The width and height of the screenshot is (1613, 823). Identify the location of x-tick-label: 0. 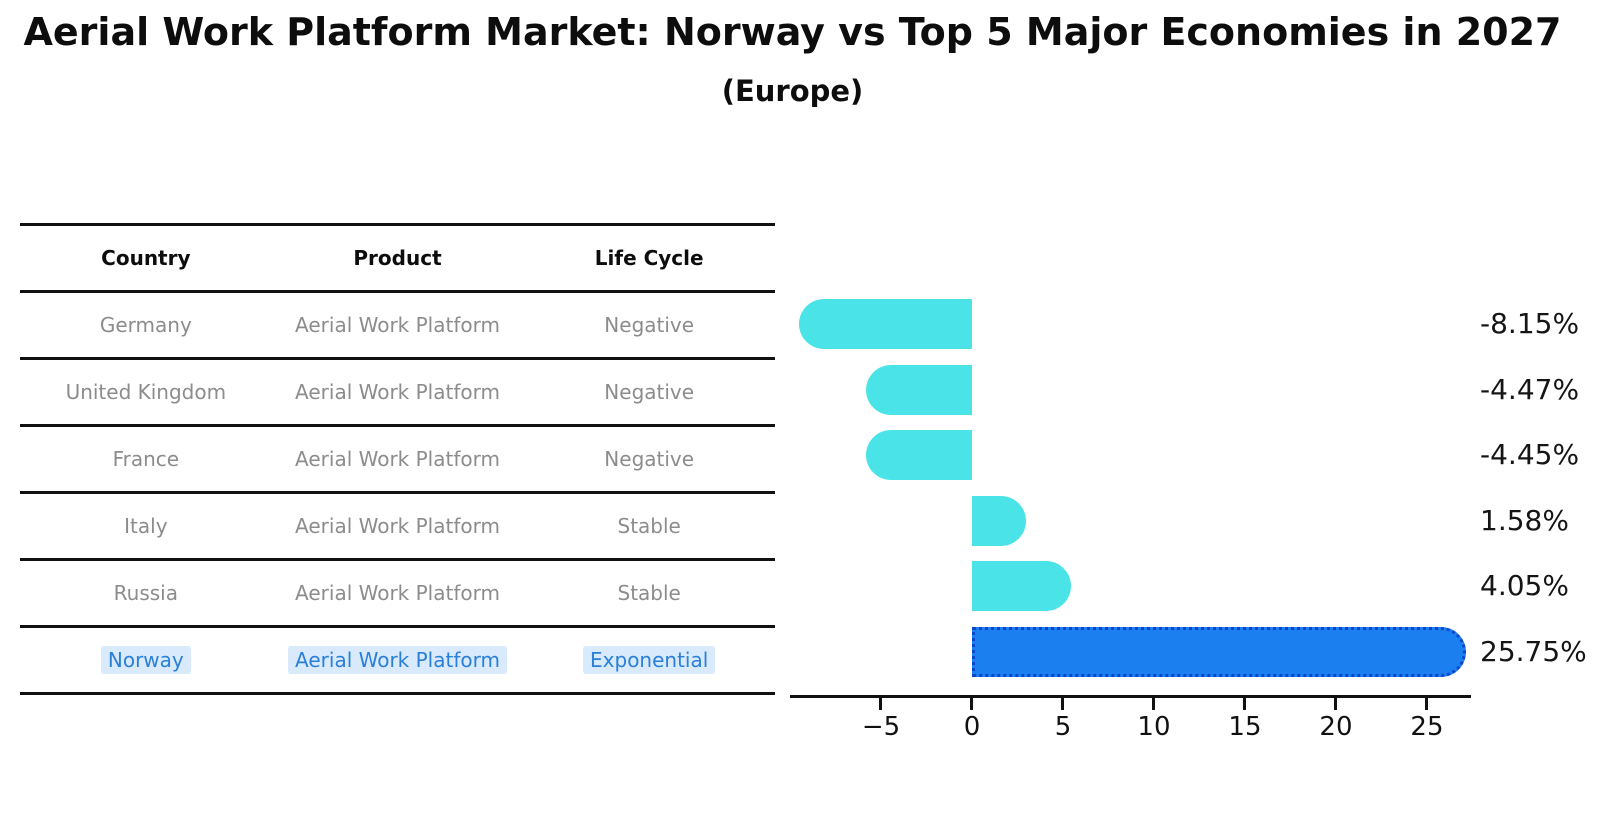
(972, 727).